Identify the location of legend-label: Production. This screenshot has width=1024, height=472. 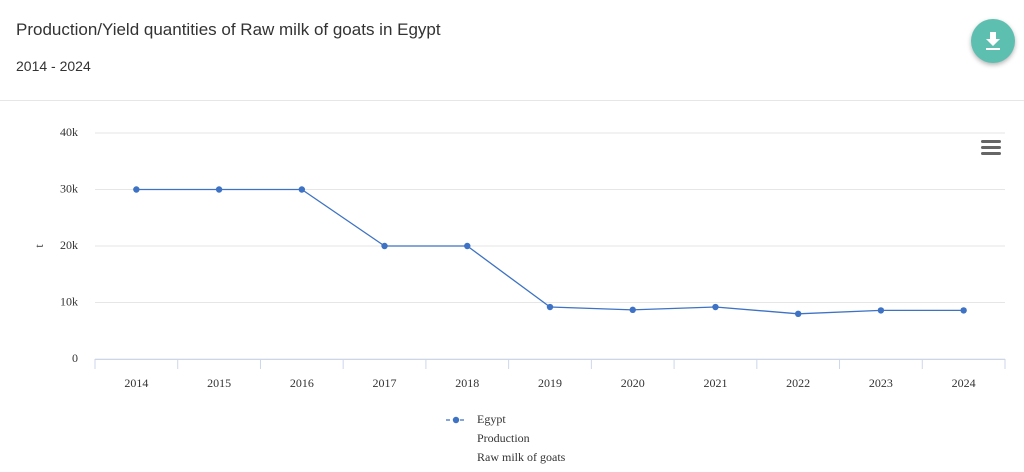
(503, 438).